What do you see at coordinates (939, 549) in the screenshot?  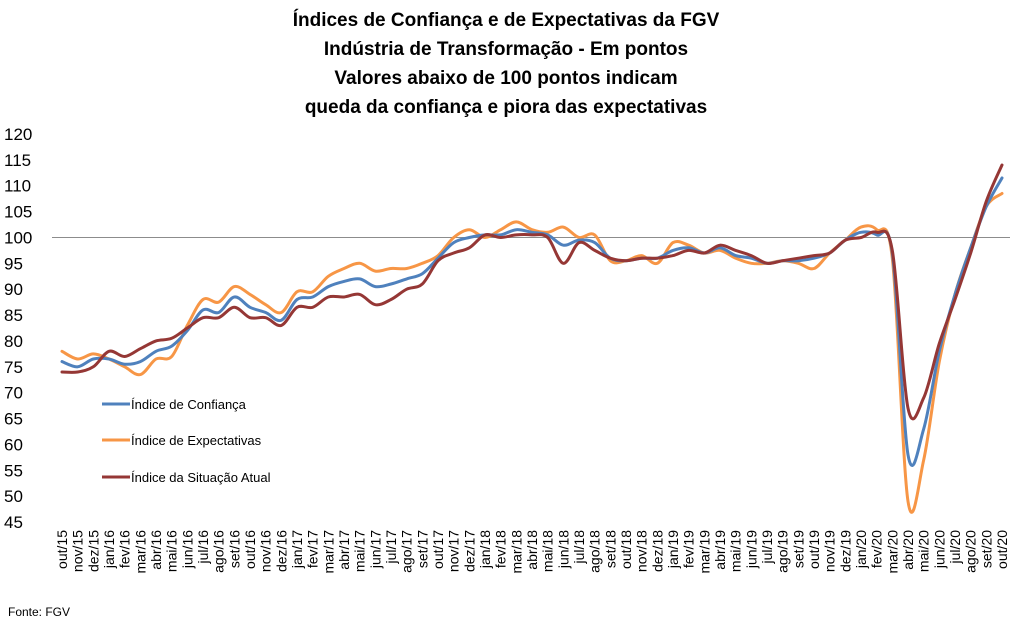 I see `x-tick-label: jun/20` at bounding box center [939, 549].